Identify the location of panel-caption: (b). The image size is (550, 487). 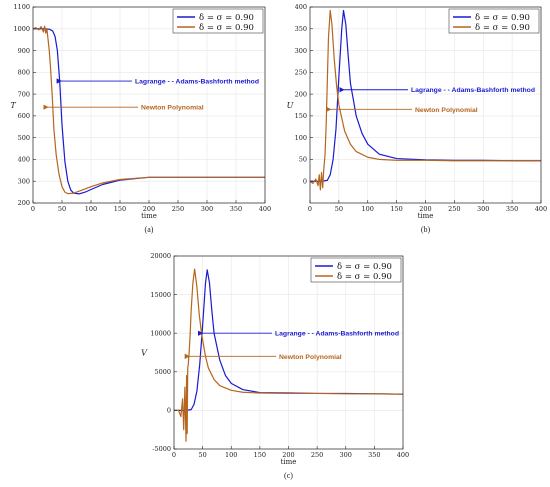
(426, 229).